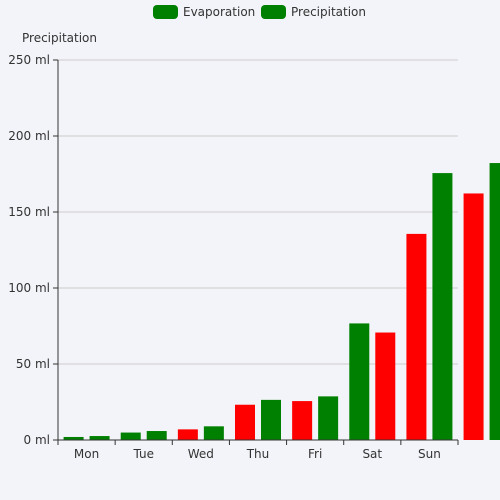 The height and width of the screenshot is (500, 500). I want to click on y-tick-label: 0 ml, so click(37, 440).